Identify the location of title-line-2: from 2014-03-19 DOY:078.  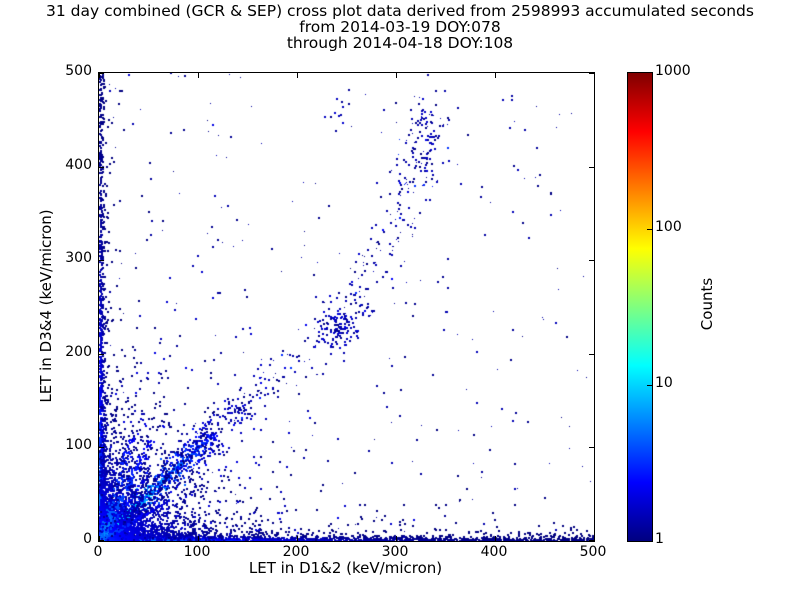
(400, 27).